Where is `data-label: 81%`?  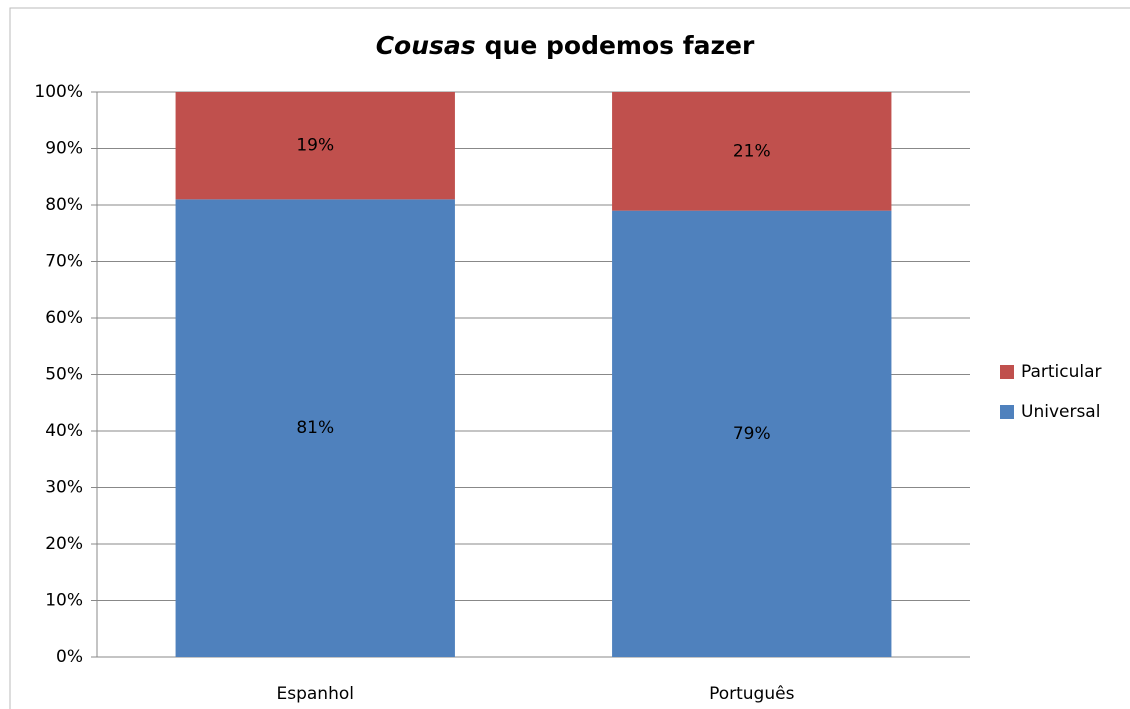
data-label: 81% is located at coordinates (315, 428).